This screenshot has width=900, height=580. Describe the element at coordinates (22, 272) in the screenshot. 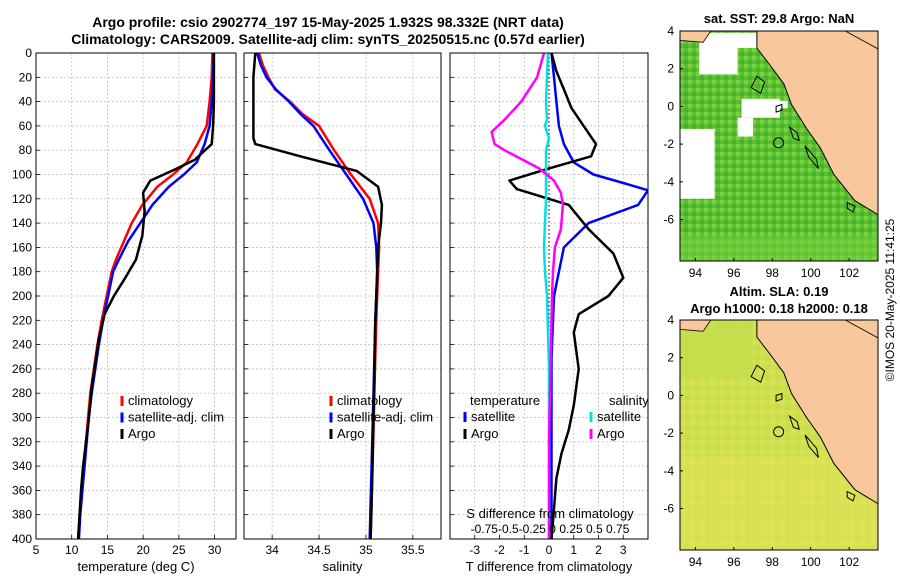

I see `y-tick-label: 180` at that location.